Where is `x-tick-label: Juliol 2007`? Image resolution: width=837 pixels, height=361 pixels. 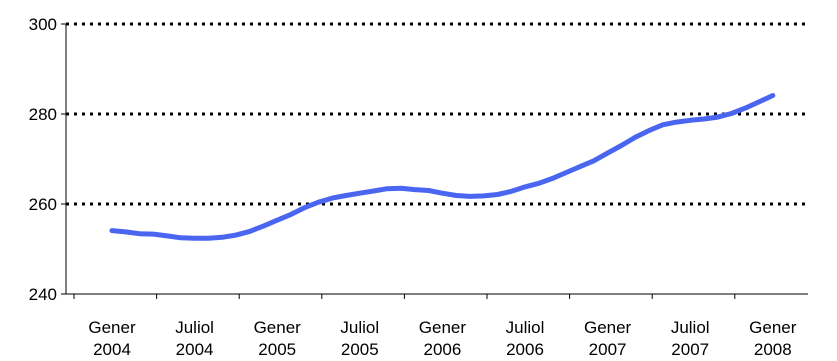
x-tick-label: Juliol 2007 is located at coordinates (690, 338).